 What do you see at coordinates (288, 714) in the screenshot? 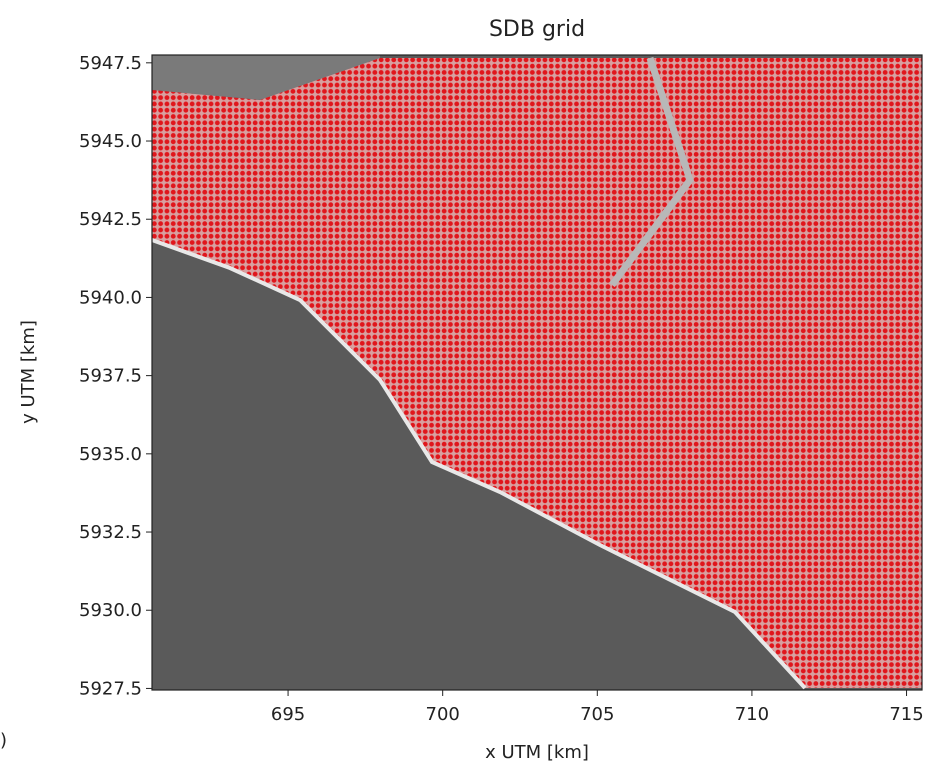
I see `x-tick-label: 695` at bounding box center [288, 714].